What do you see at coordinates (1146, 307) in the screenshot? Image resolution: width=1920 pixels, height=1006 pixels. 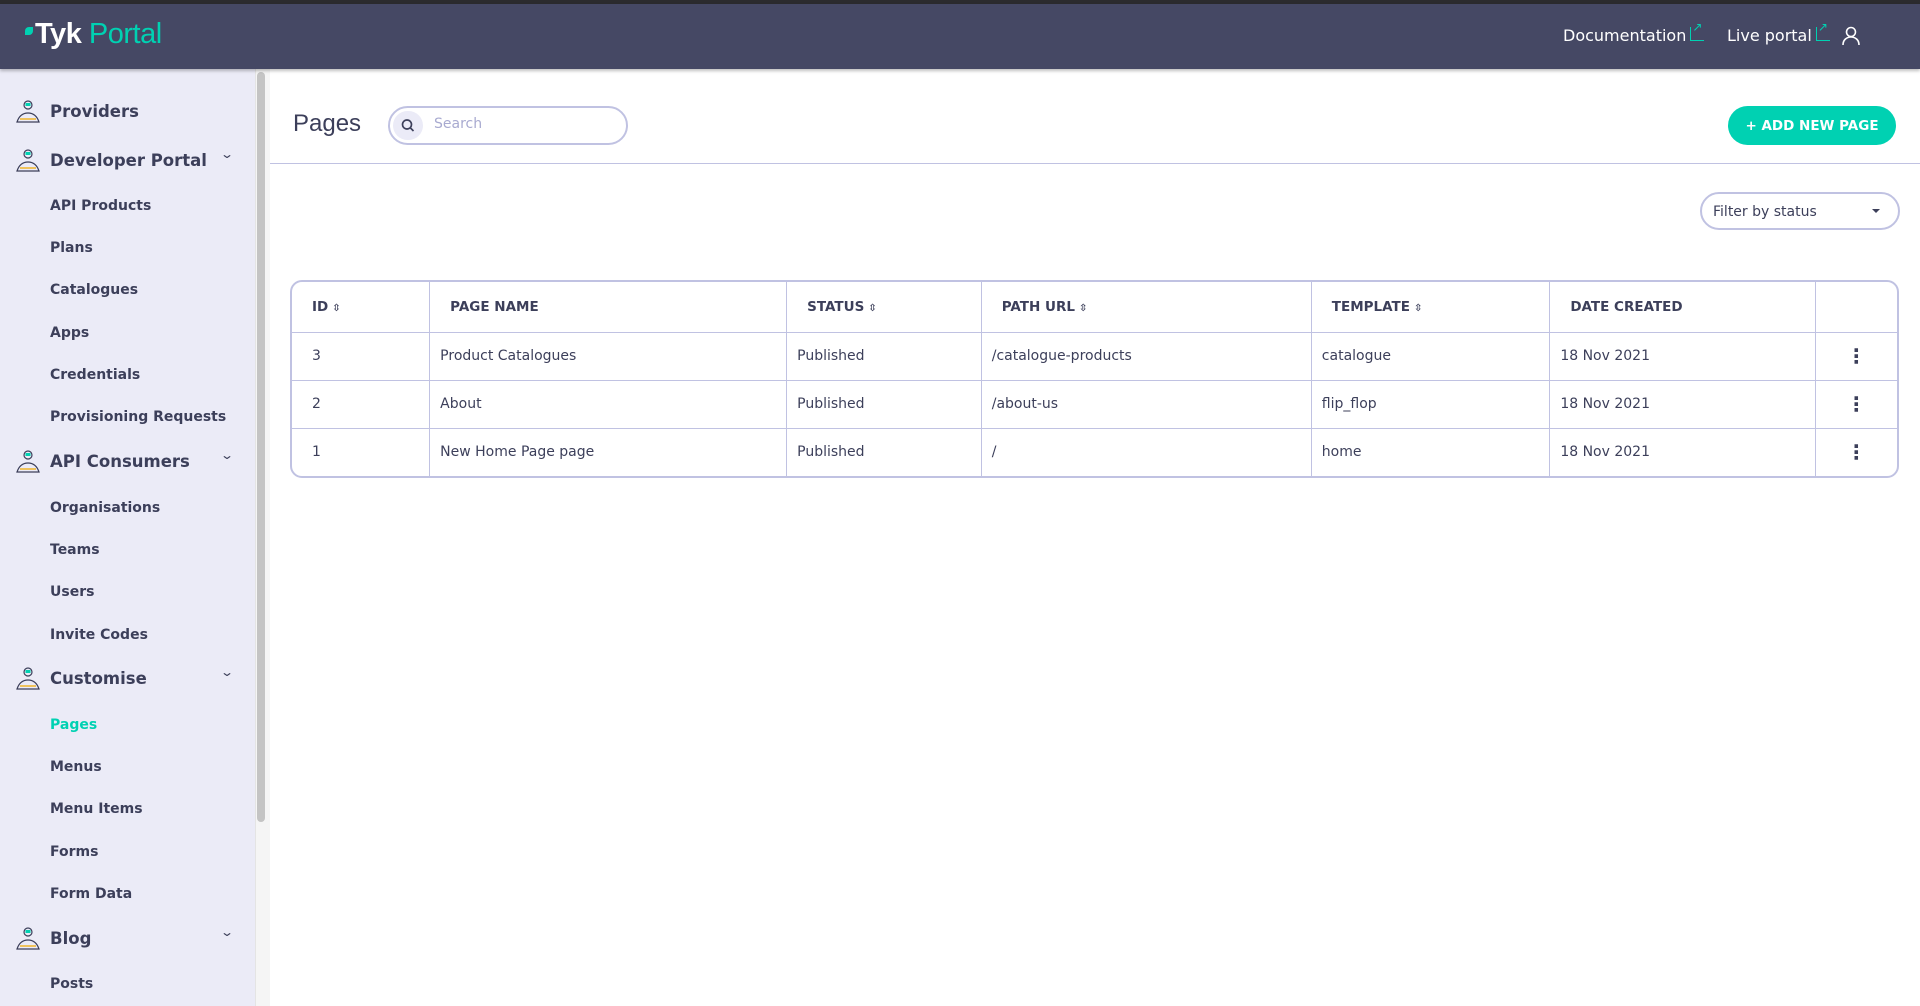 I see `column-header-path-url: PATH URL ⇳` at bounding box center [1146, 307].